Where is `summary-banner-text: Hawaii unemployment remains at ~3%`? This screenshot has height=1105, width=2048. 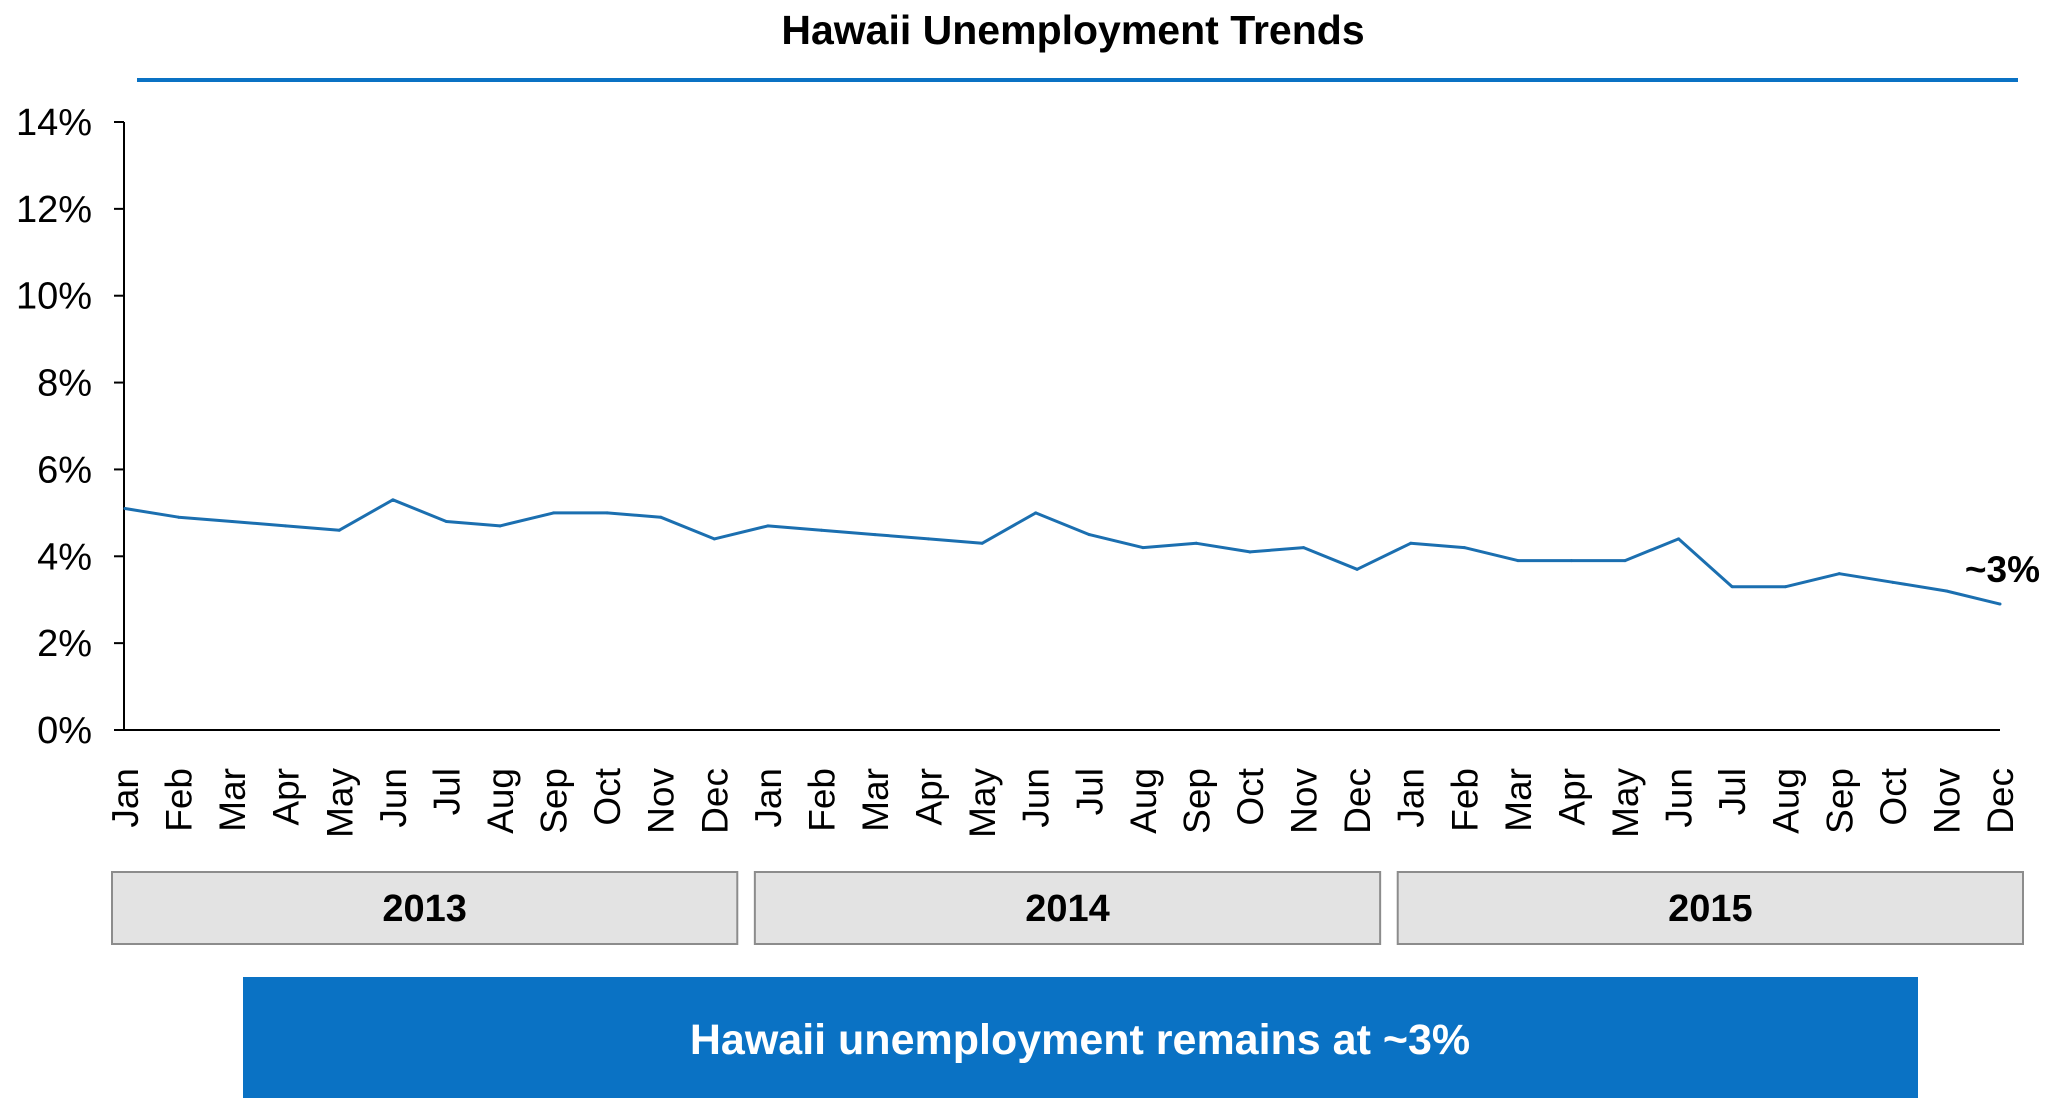
summary-banner-text: Hawaii unemployment remains at ~3% is located at coordinates (1080, 1040).